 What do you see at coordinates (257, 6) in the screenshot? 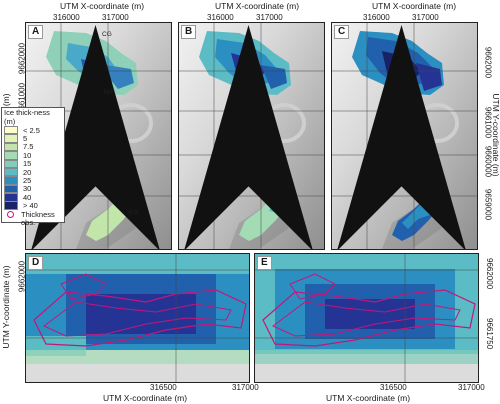
I see `top-x-axis-title-2: UTM X-coordinate (m)` at bounding box center [257, 6].